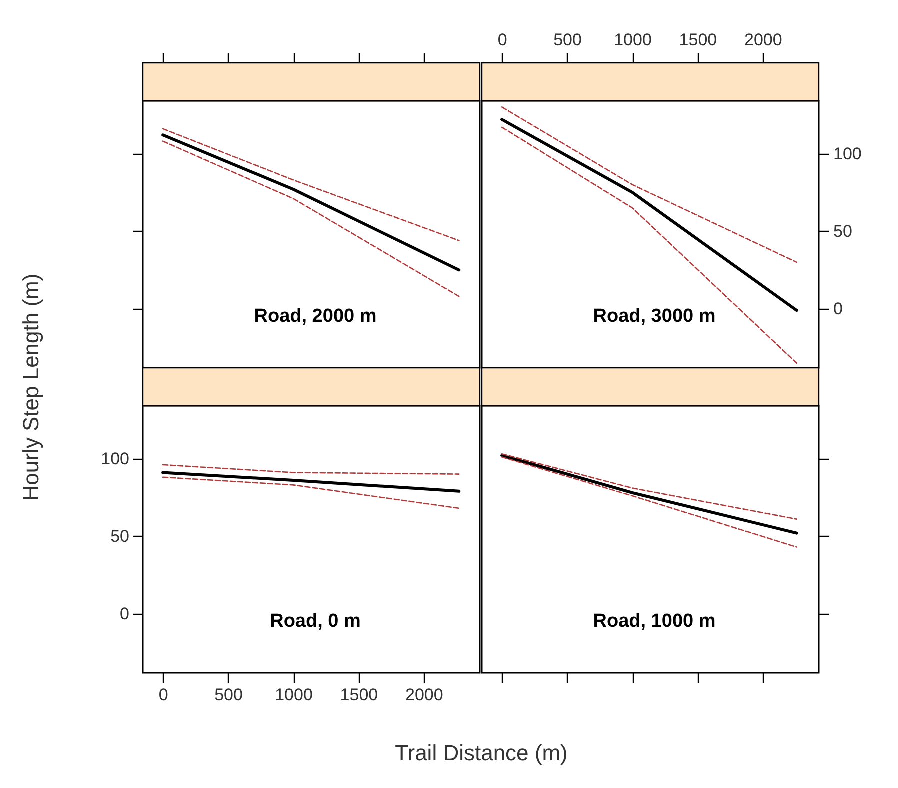  Describe the element at coordinates (315, 621) in the screenshot. I see `annotation: Road, 0 m` at that location.